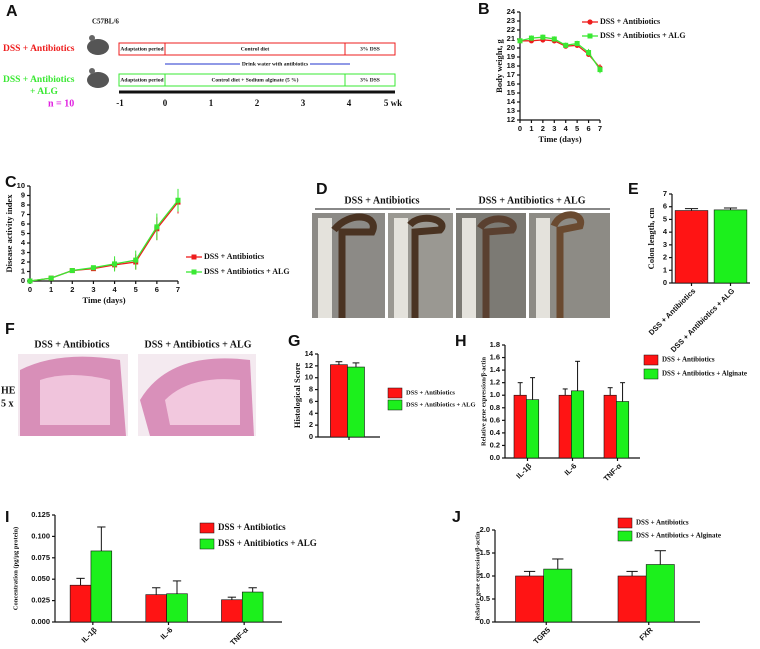 The height and width of the screenshot is (649, 760). Describe the element at coordinates (178, 289) in the screenshot. I see `x-tick-label: 7` at that location.